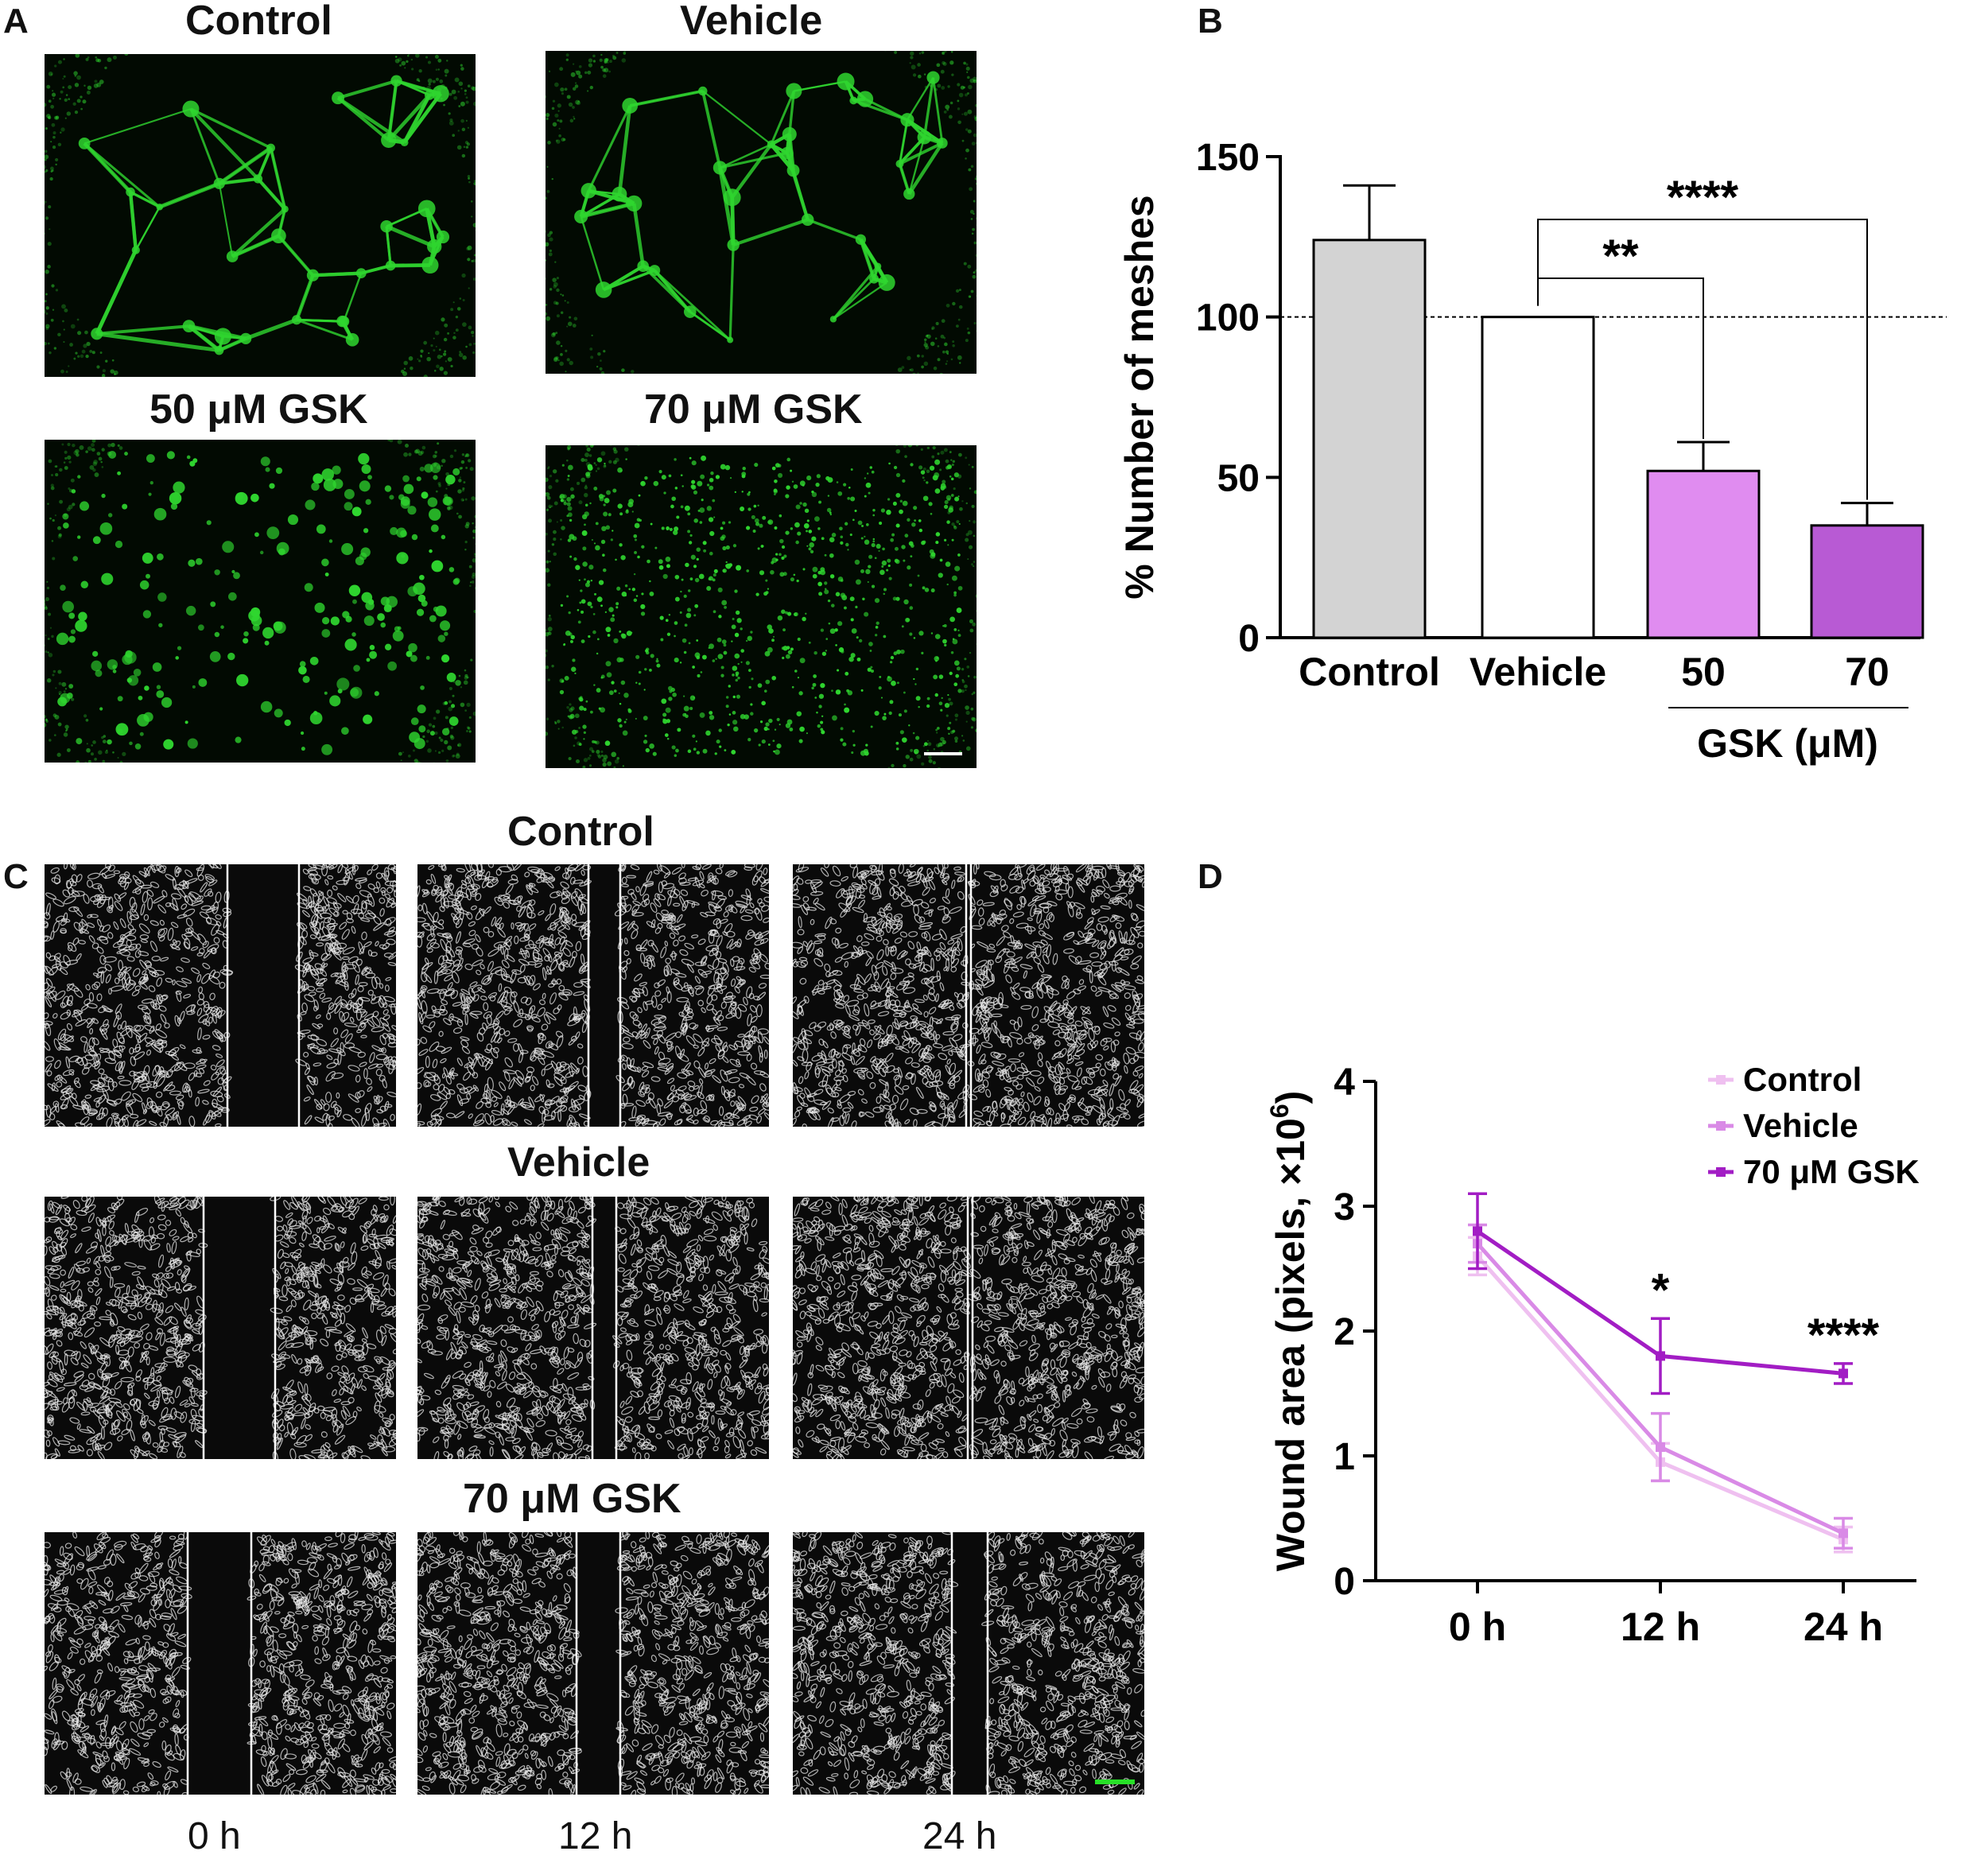  I want to click on panel-letter-c: C, so click(16, 876).